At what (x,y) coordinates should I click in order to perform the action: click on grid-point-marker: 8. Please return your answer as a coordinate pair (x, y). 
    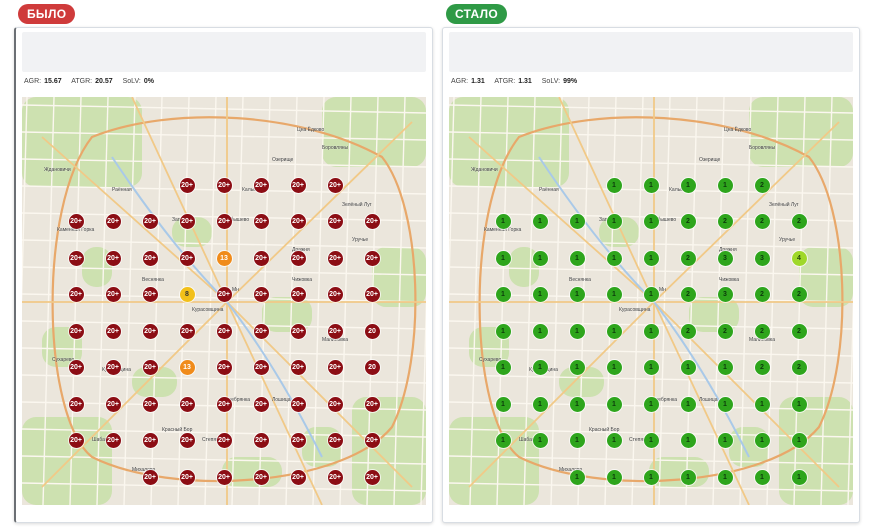
    Looking at the image, I should click on (187, 294).